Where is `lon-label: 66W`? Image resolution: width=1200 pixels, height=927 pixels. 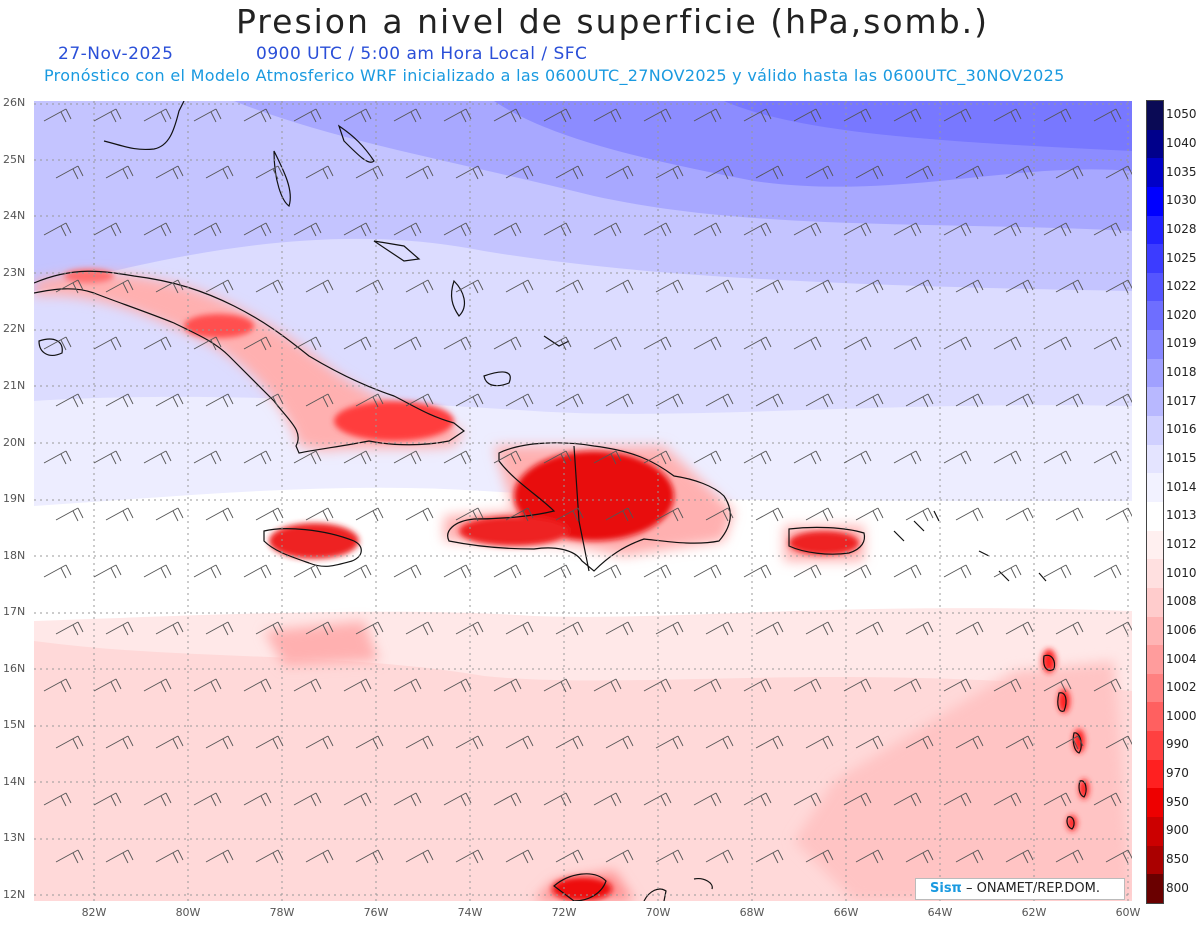
lon-label: 66W is located at coordinates (846, 912).